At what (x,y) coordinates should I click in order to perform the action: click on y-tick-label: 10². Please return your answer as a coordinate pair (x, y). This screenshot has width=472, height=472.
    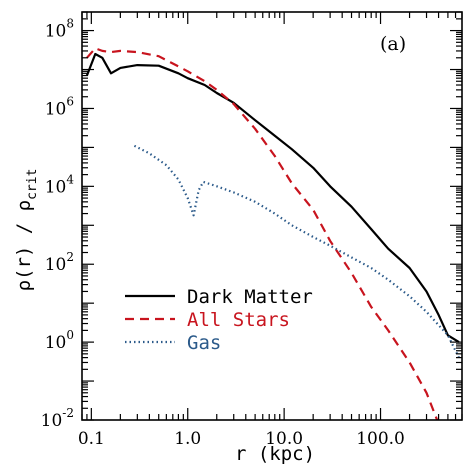
    Looking at the image, I should click on (59, 262).